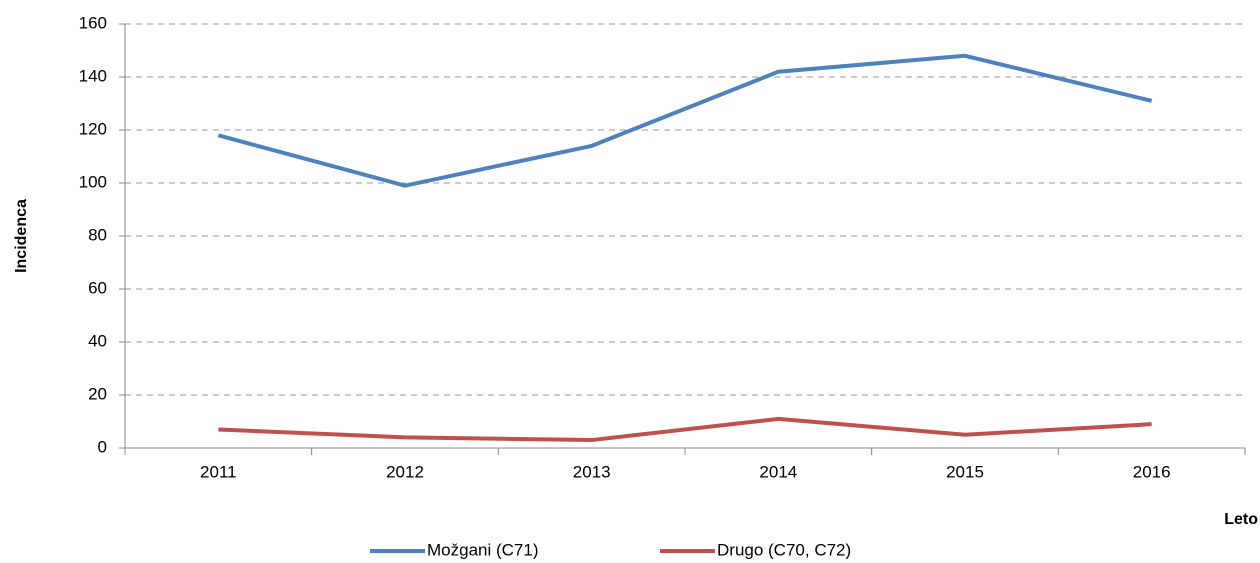 The image size is (1260, 563). Describe the element at coordinates (483, 549) in the screenshot. I see `legend-label: Možgani (C71)` at that location.